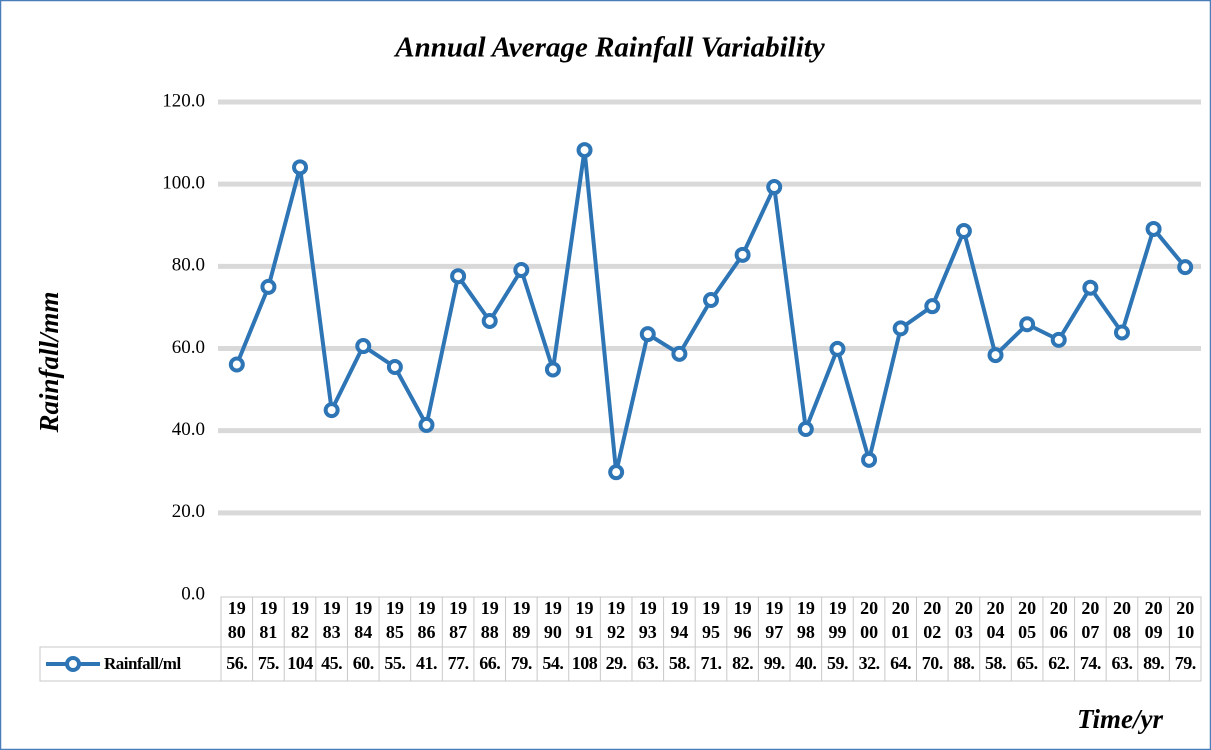 This screenshot has height=750, width=1211. Describe the element at coordinates (395, 620) in the screenshot. I see `x-tick-label: 19 85` at that location.